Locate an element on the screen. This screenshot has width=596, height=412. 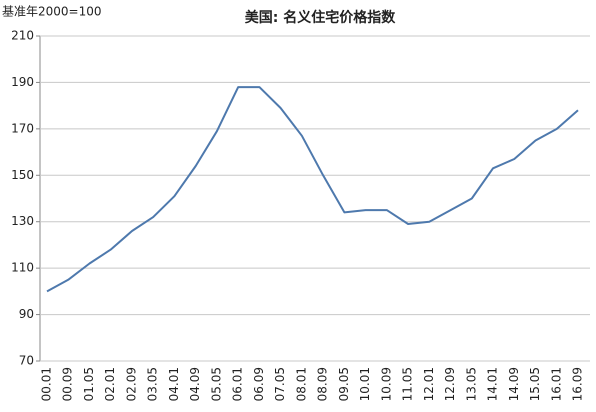
x-tick-label: 04.09 is located at coordinates (195, 384).